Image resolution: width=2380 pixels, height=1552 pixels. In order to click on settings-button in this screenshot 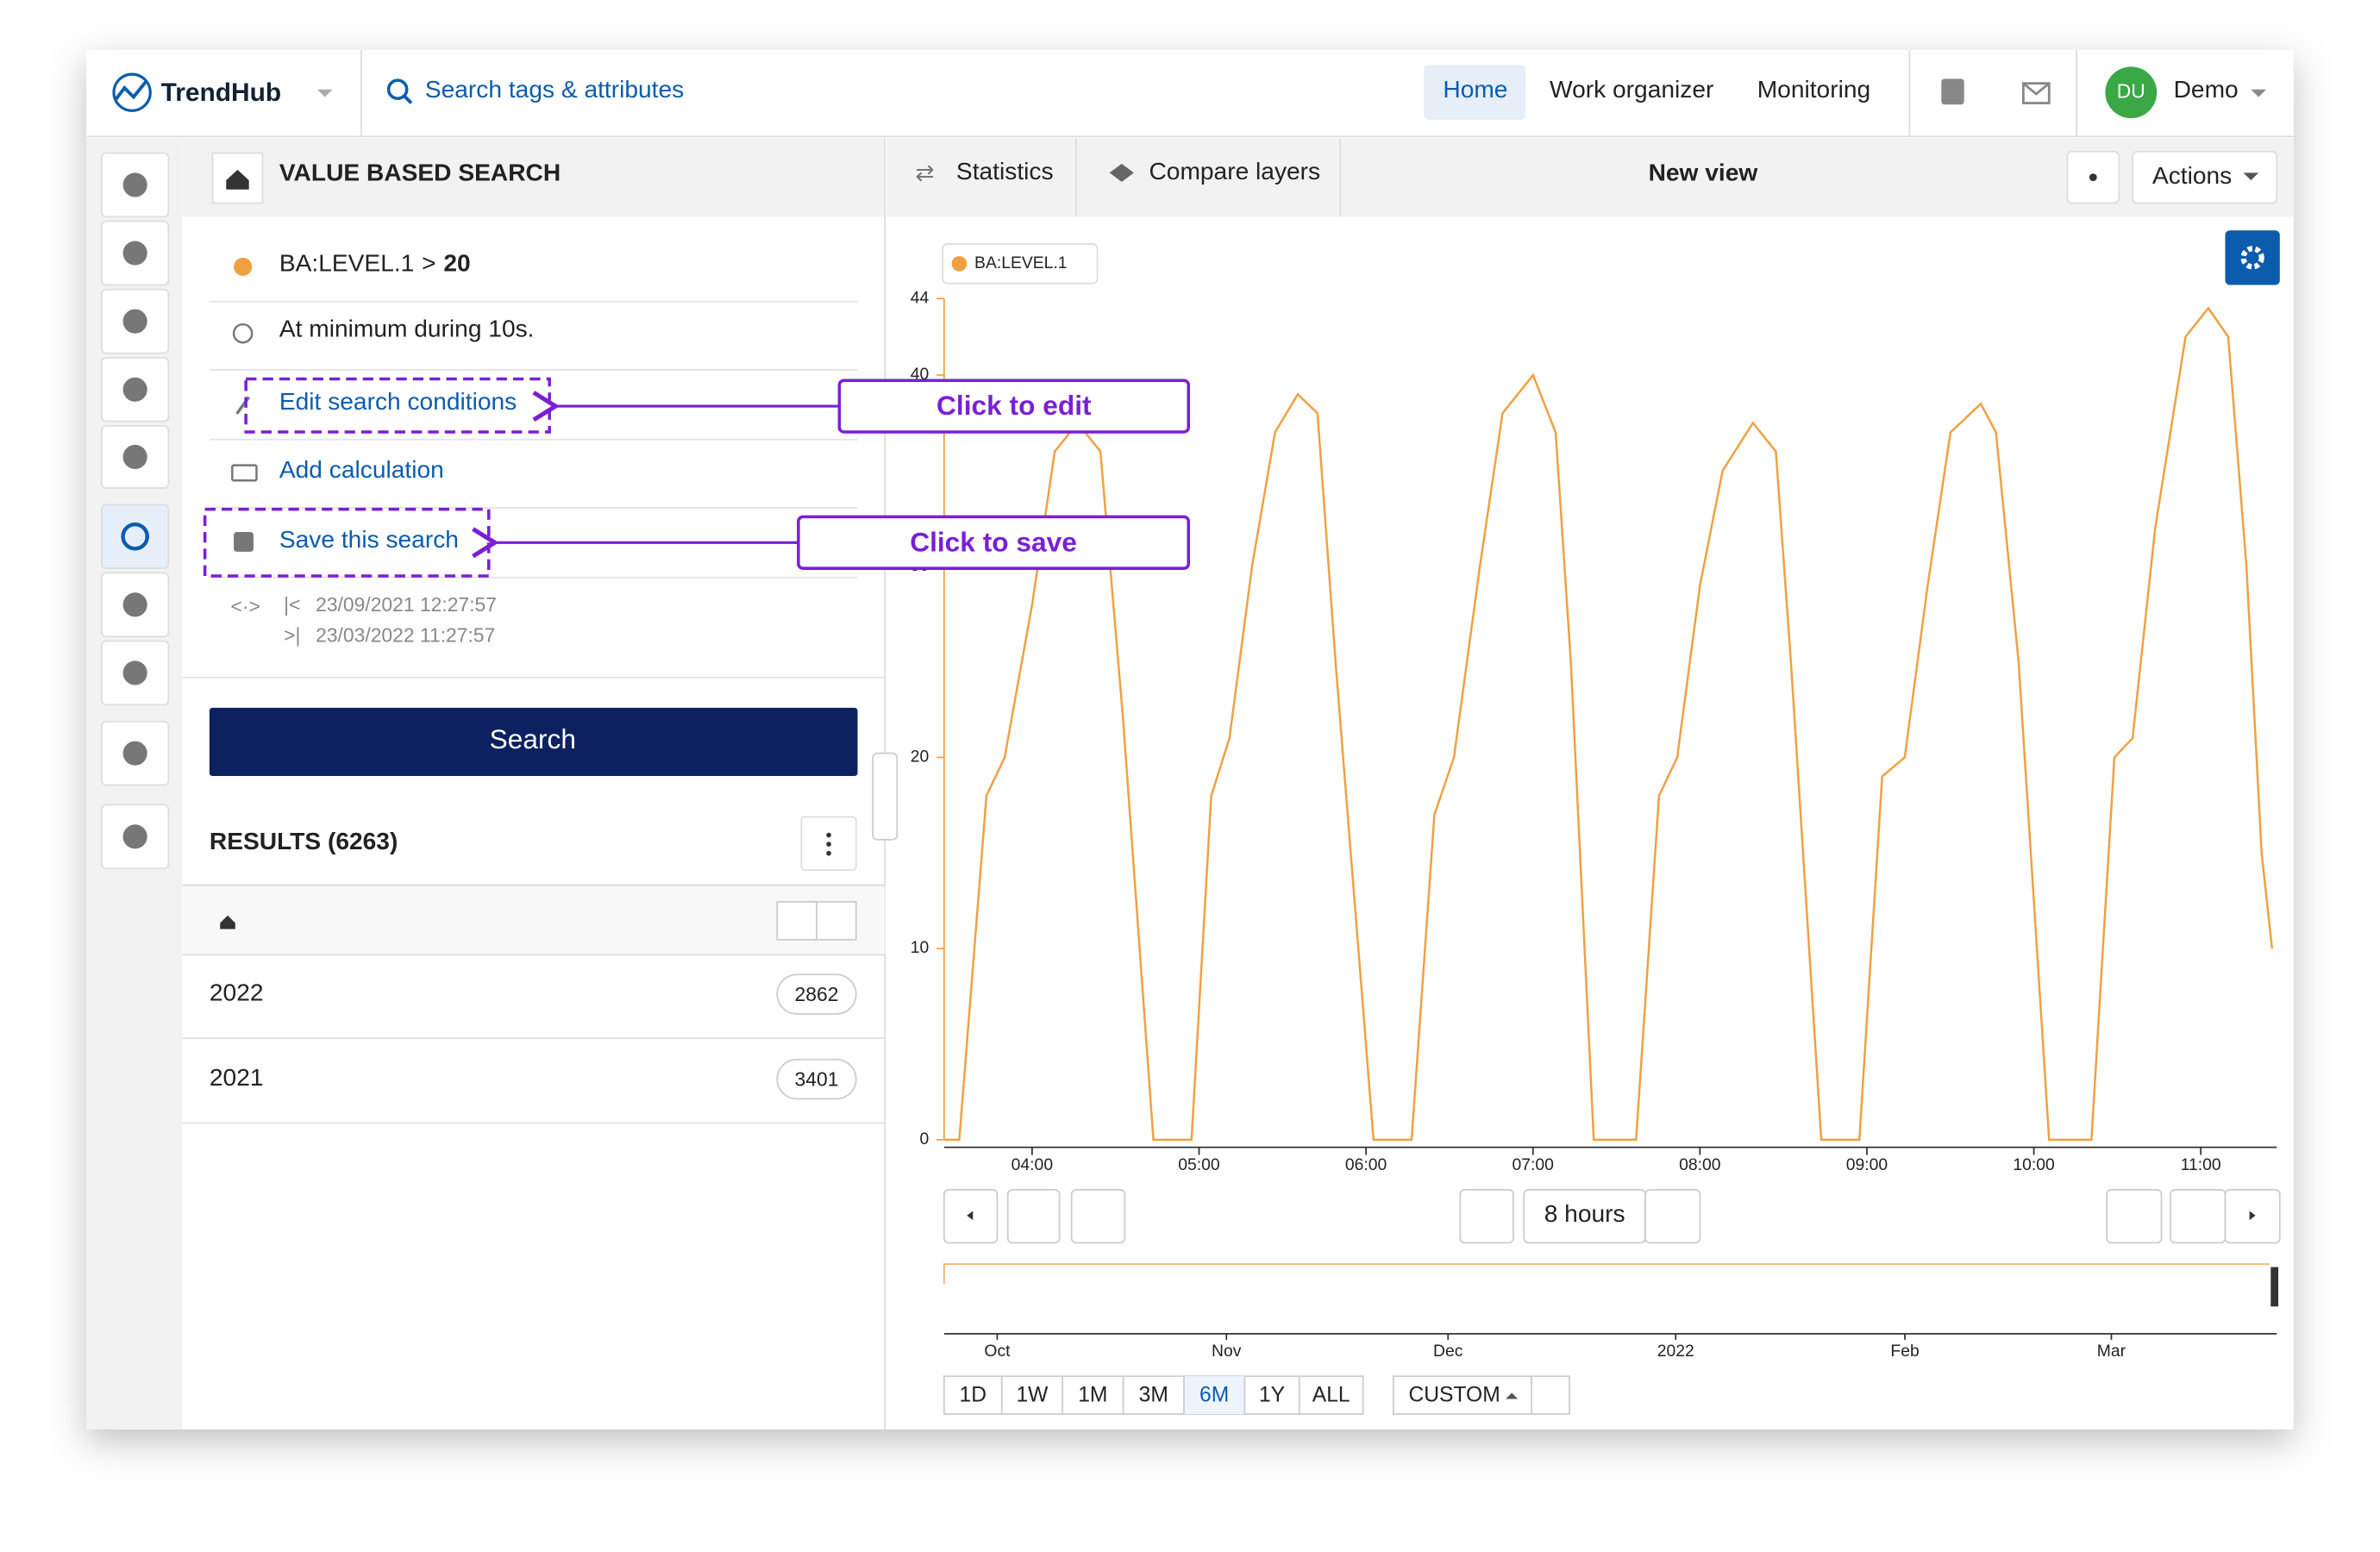, I will do `click(2253, 257)`.